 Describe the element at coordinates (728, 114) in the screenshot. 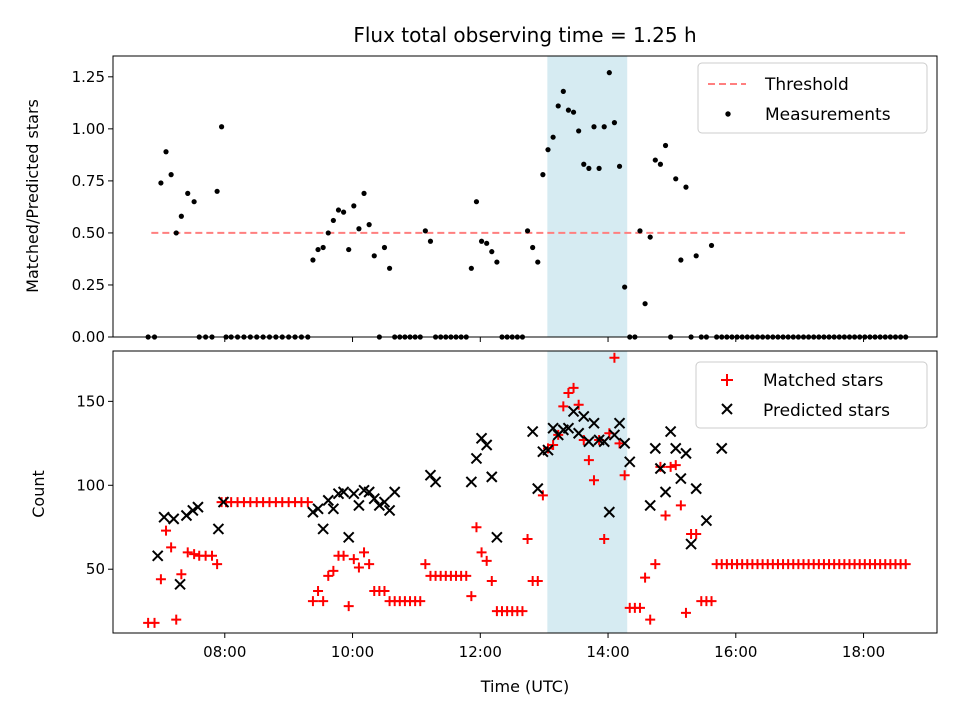

I see `legend-measurements-swatch` at that location.